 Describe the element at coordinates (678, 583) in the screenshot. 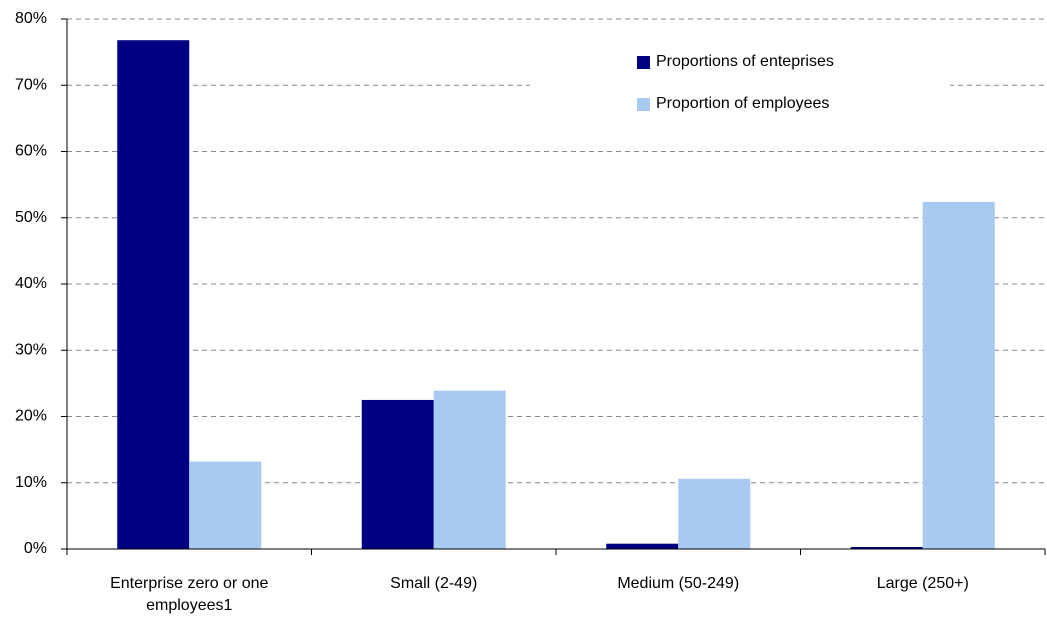

I see `x-tick-label: Medium (50-249)` at that location.